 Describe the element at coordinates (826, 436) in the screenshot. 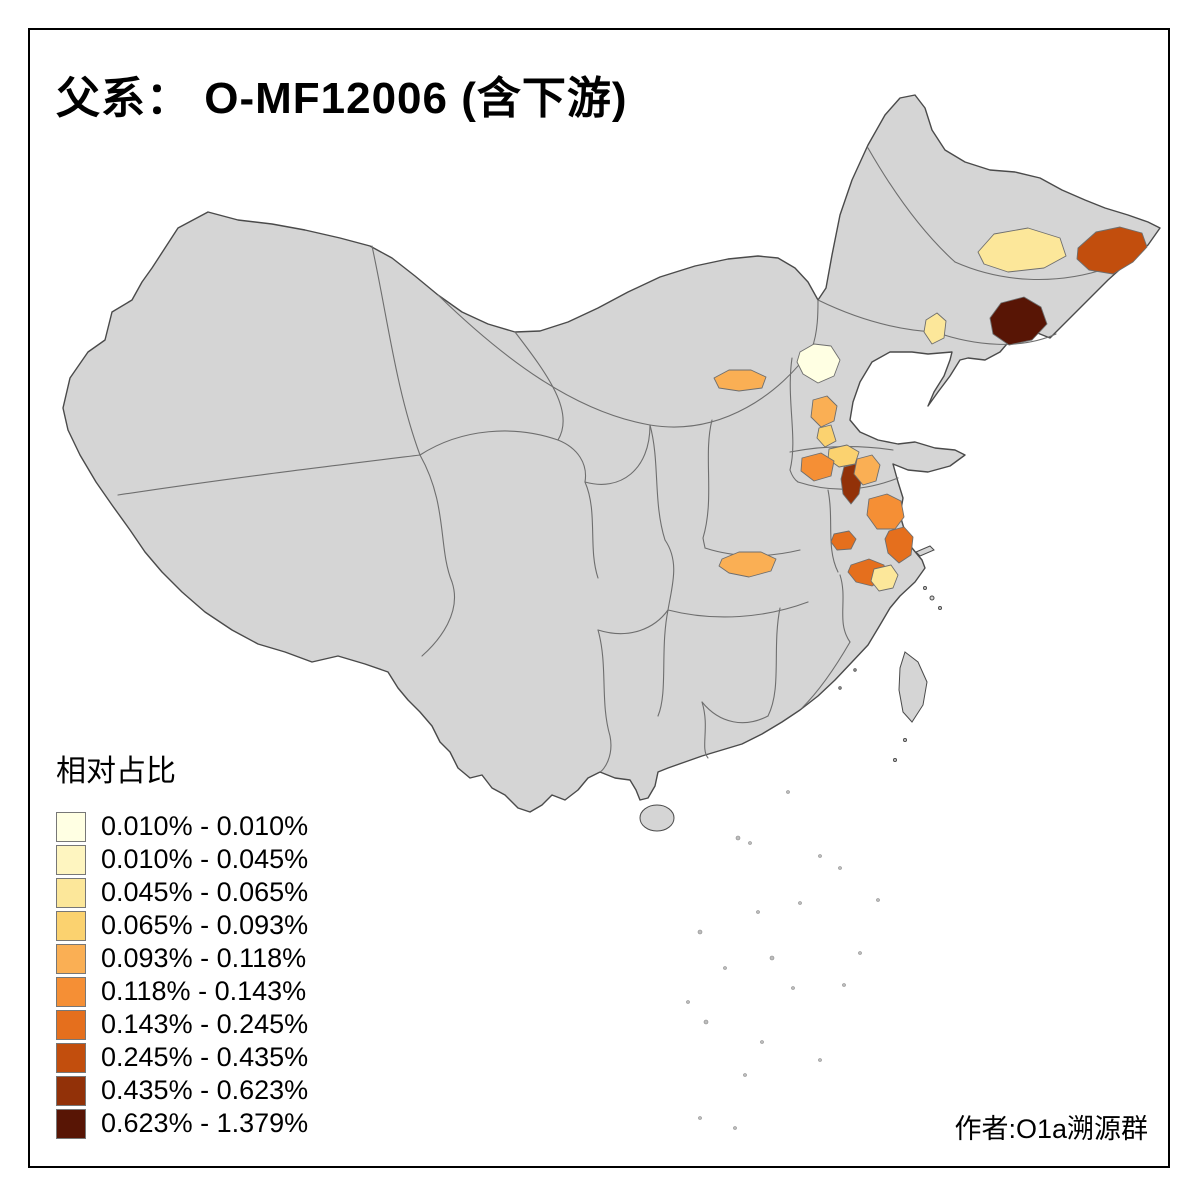

I see `map-region-south-hebei` at that location.